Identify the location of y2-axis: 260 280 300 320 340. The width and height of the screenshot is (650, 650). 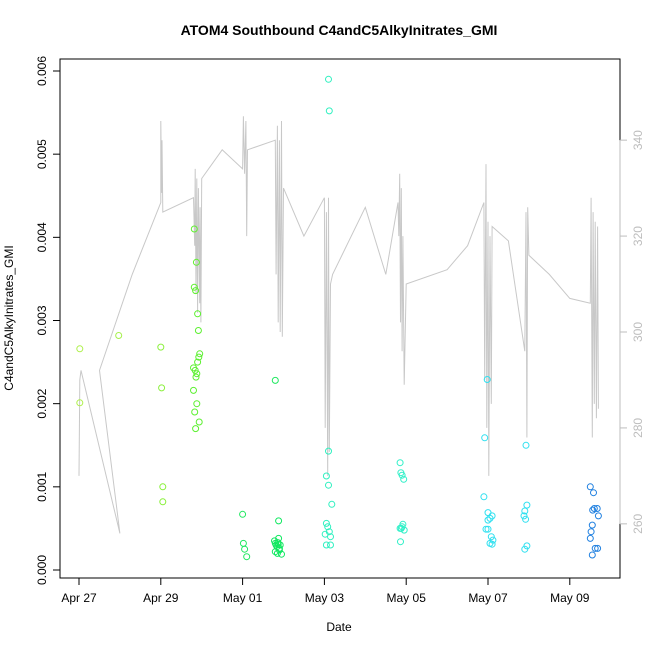
(632, 332).